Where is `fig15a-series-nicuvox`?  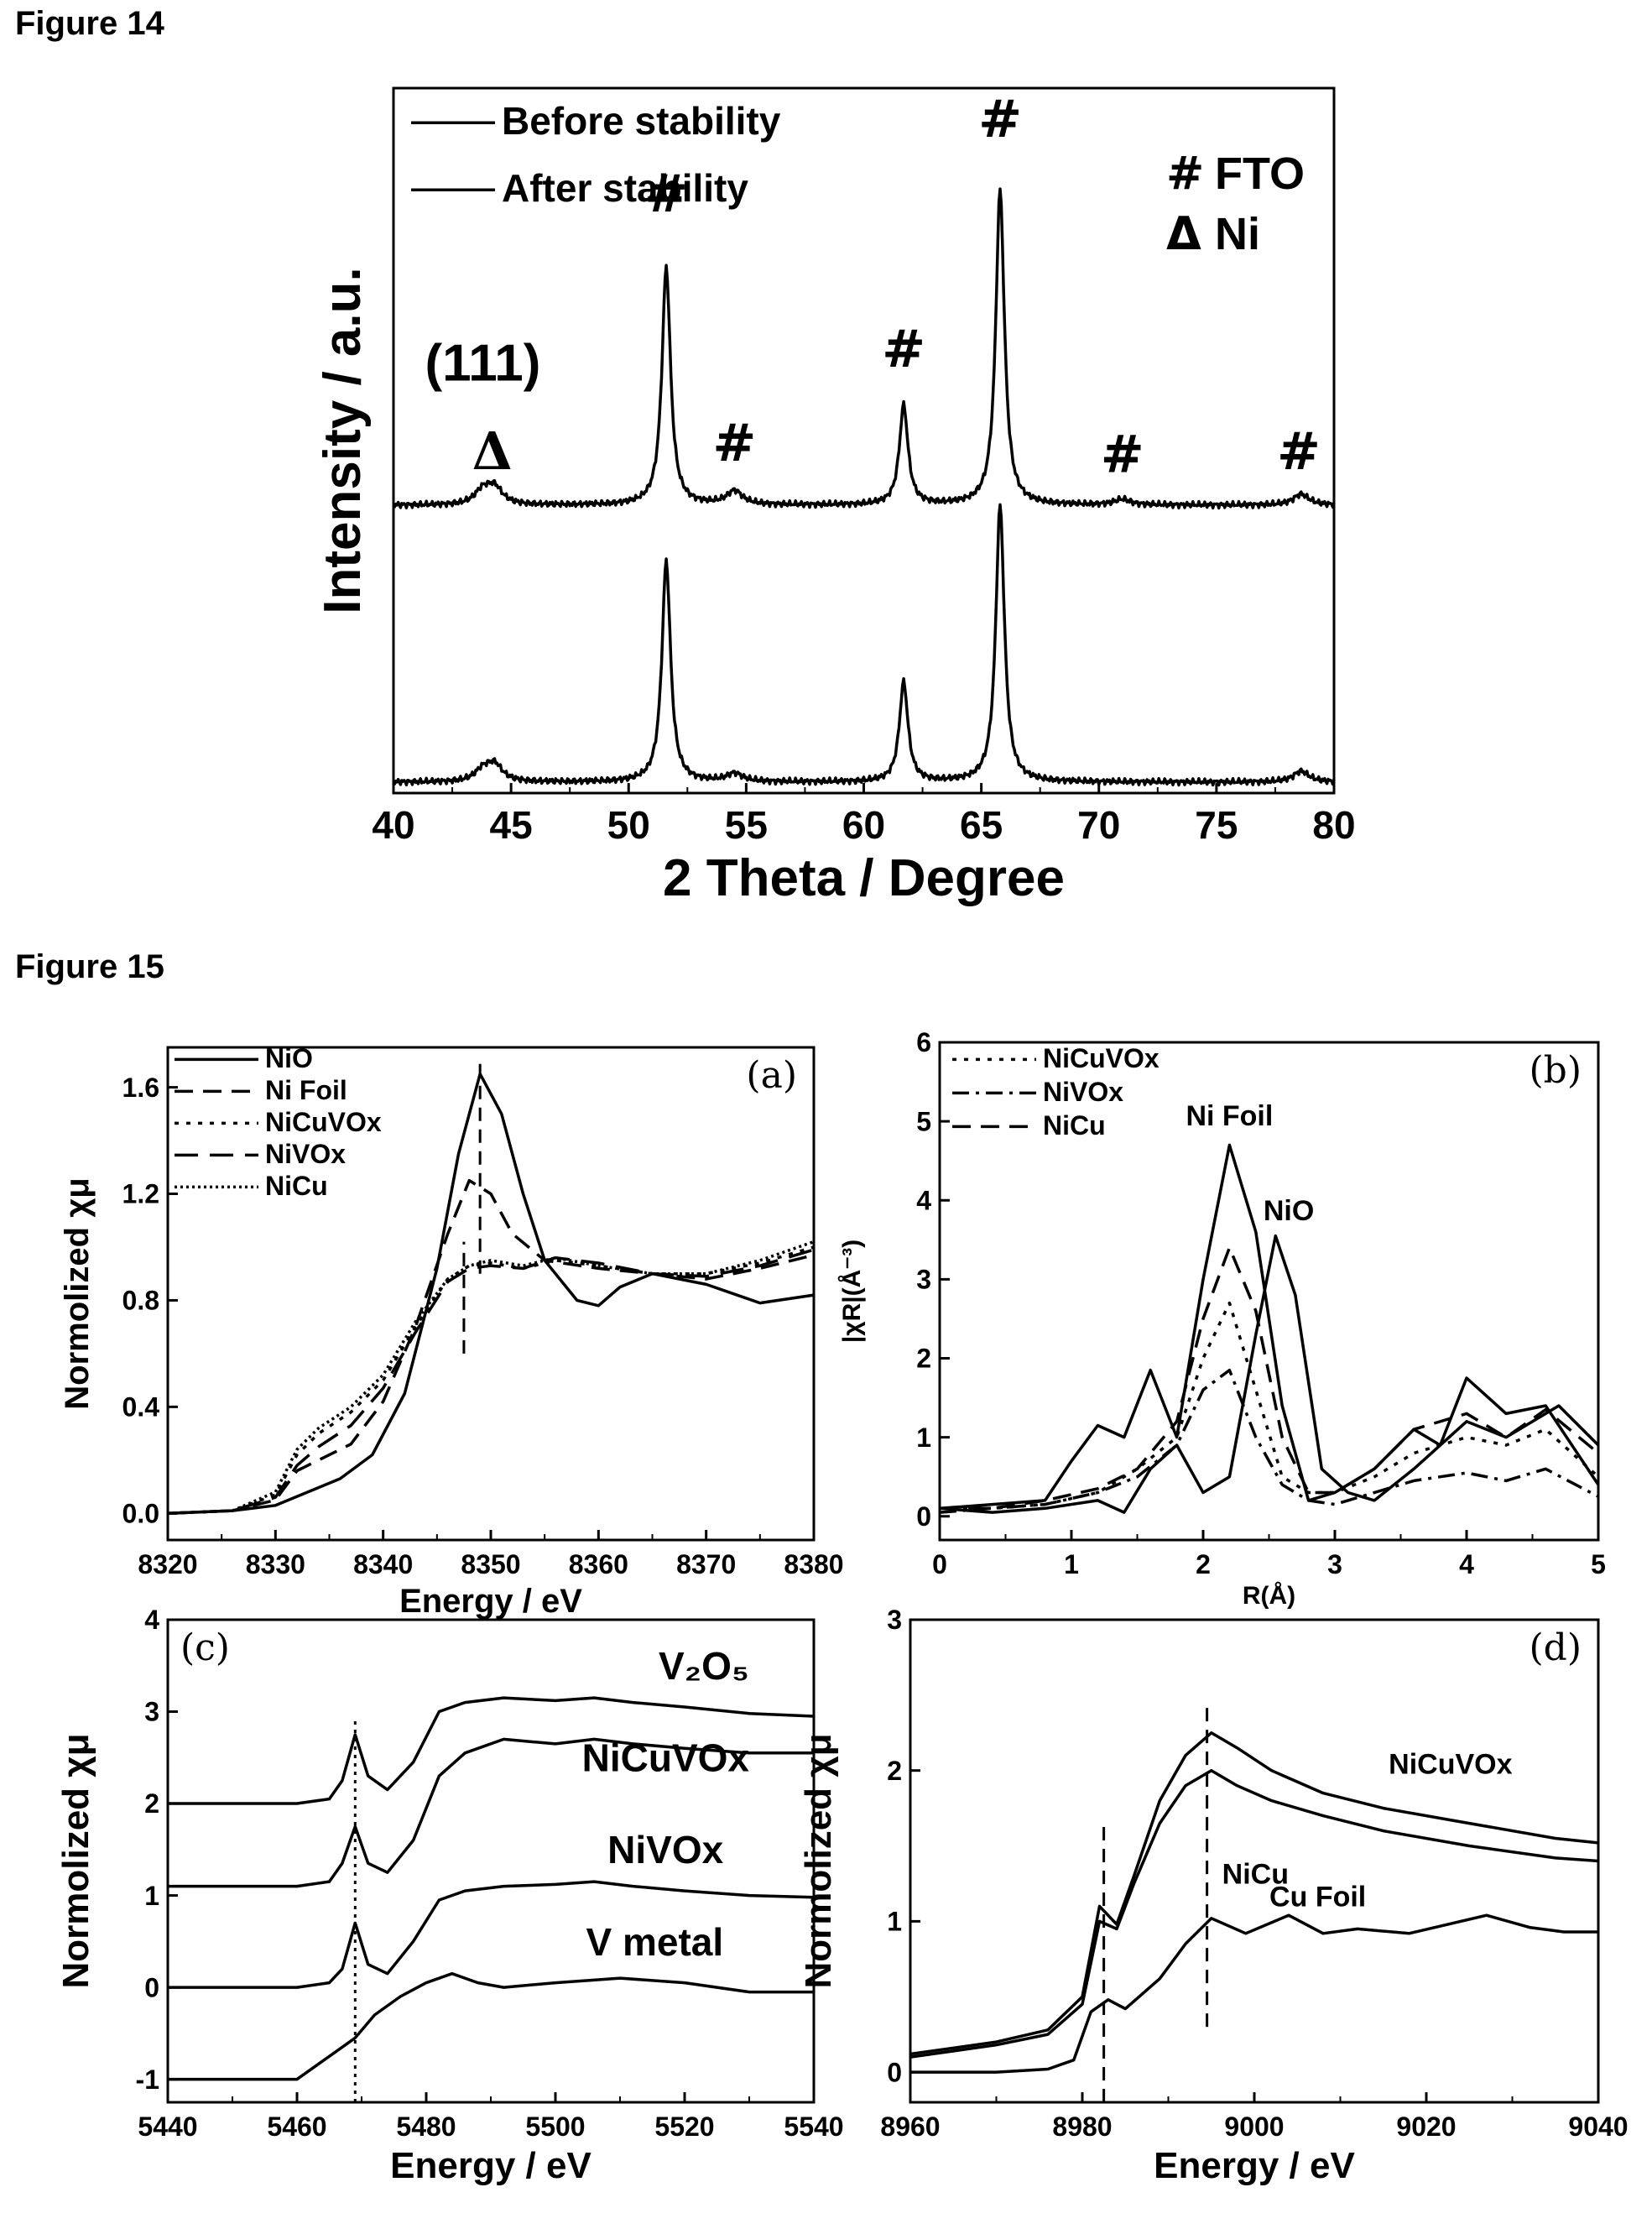 fig15a-series-nicuvox is located at coordinates (491, 1381).